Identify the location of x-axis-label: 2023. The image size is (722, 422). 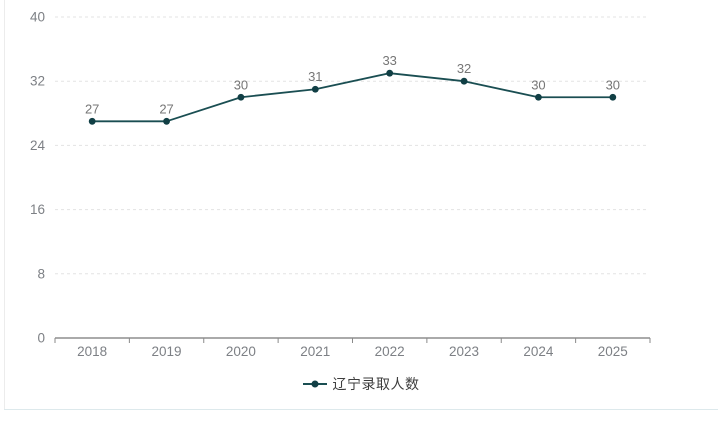
(464, 351).